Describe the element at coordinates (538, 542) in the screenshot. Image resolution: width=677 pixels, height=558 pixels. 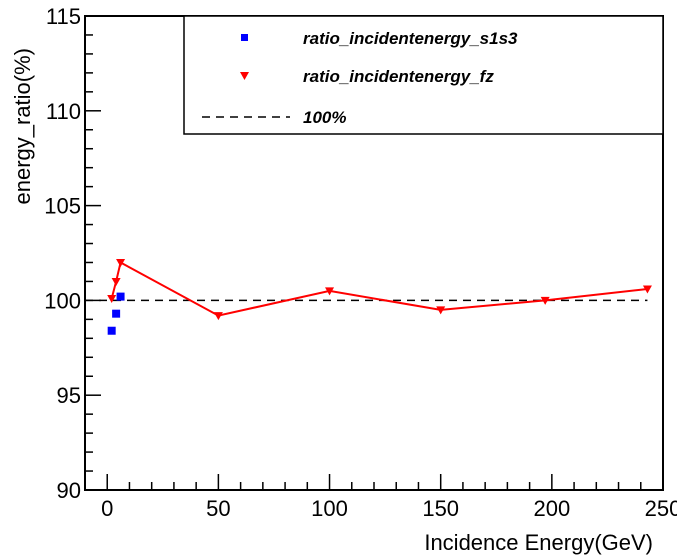
I see `x-axis-title: Incidence Energy(GeV)` at that location.